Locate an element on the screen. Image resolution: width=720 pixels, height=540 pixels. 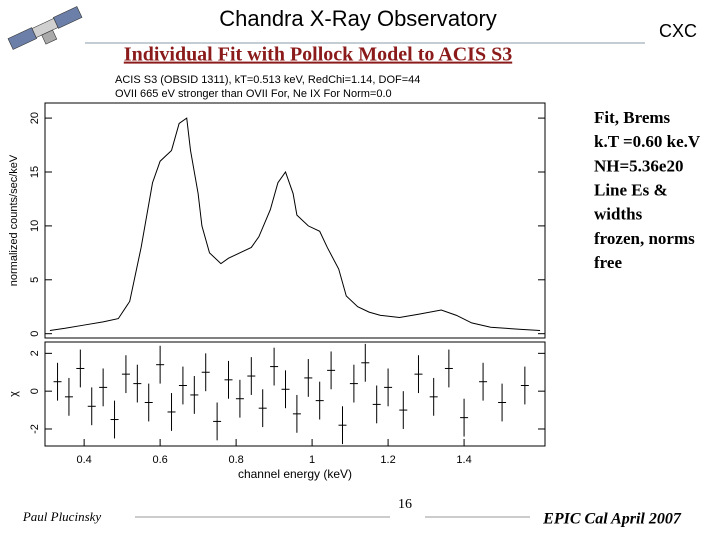
page-number: 16 is located at coordinates (405, 504).